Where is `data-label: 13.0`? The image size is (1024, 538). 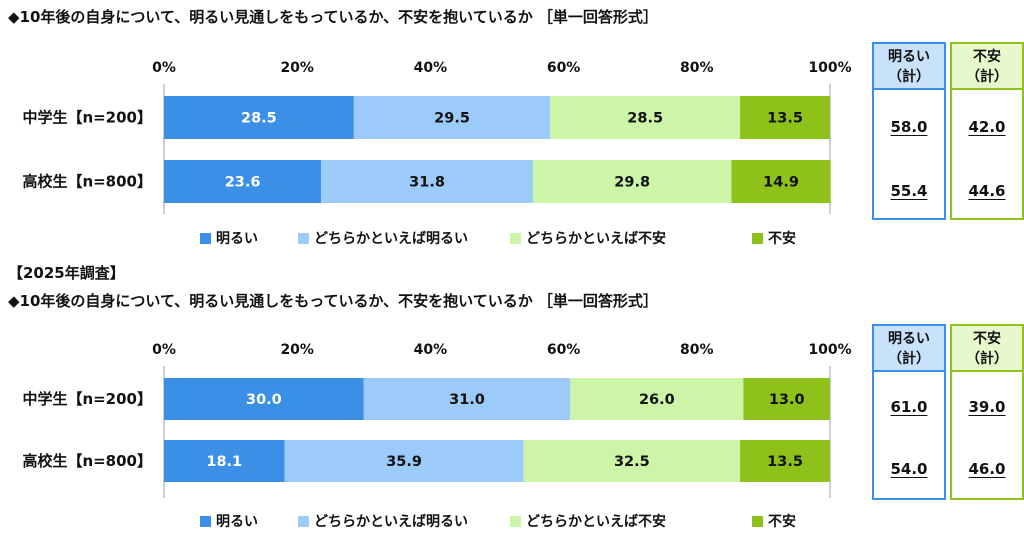 data-label: 13.0 is located at coordinates (787, 400).